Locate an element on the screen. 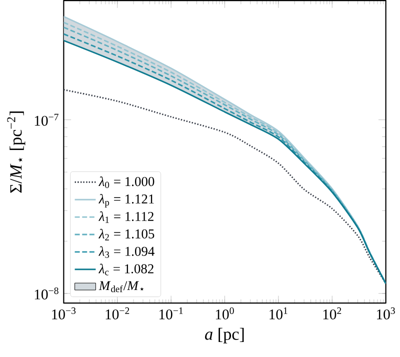  legend-label: λ$_{c}$ = 1.082 is located at coordinates (126, 270).